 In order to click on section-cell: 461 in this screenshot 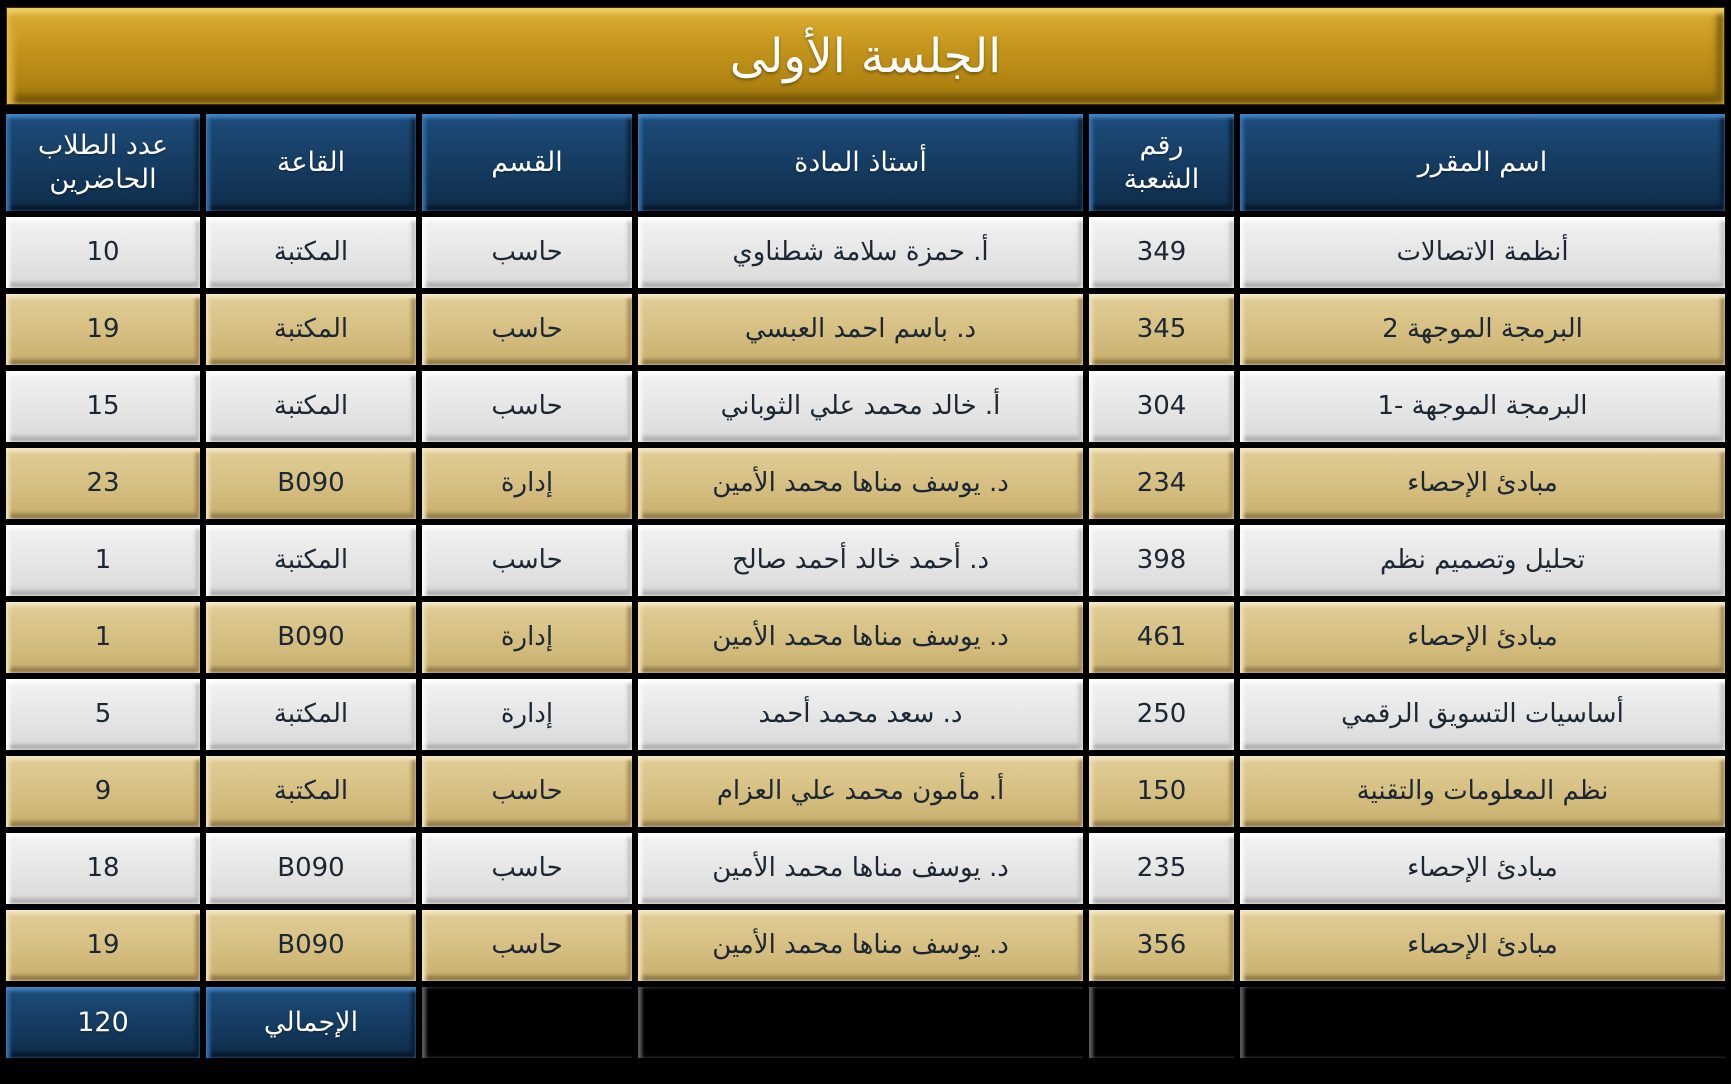, I will do `click(1161, 637)`.